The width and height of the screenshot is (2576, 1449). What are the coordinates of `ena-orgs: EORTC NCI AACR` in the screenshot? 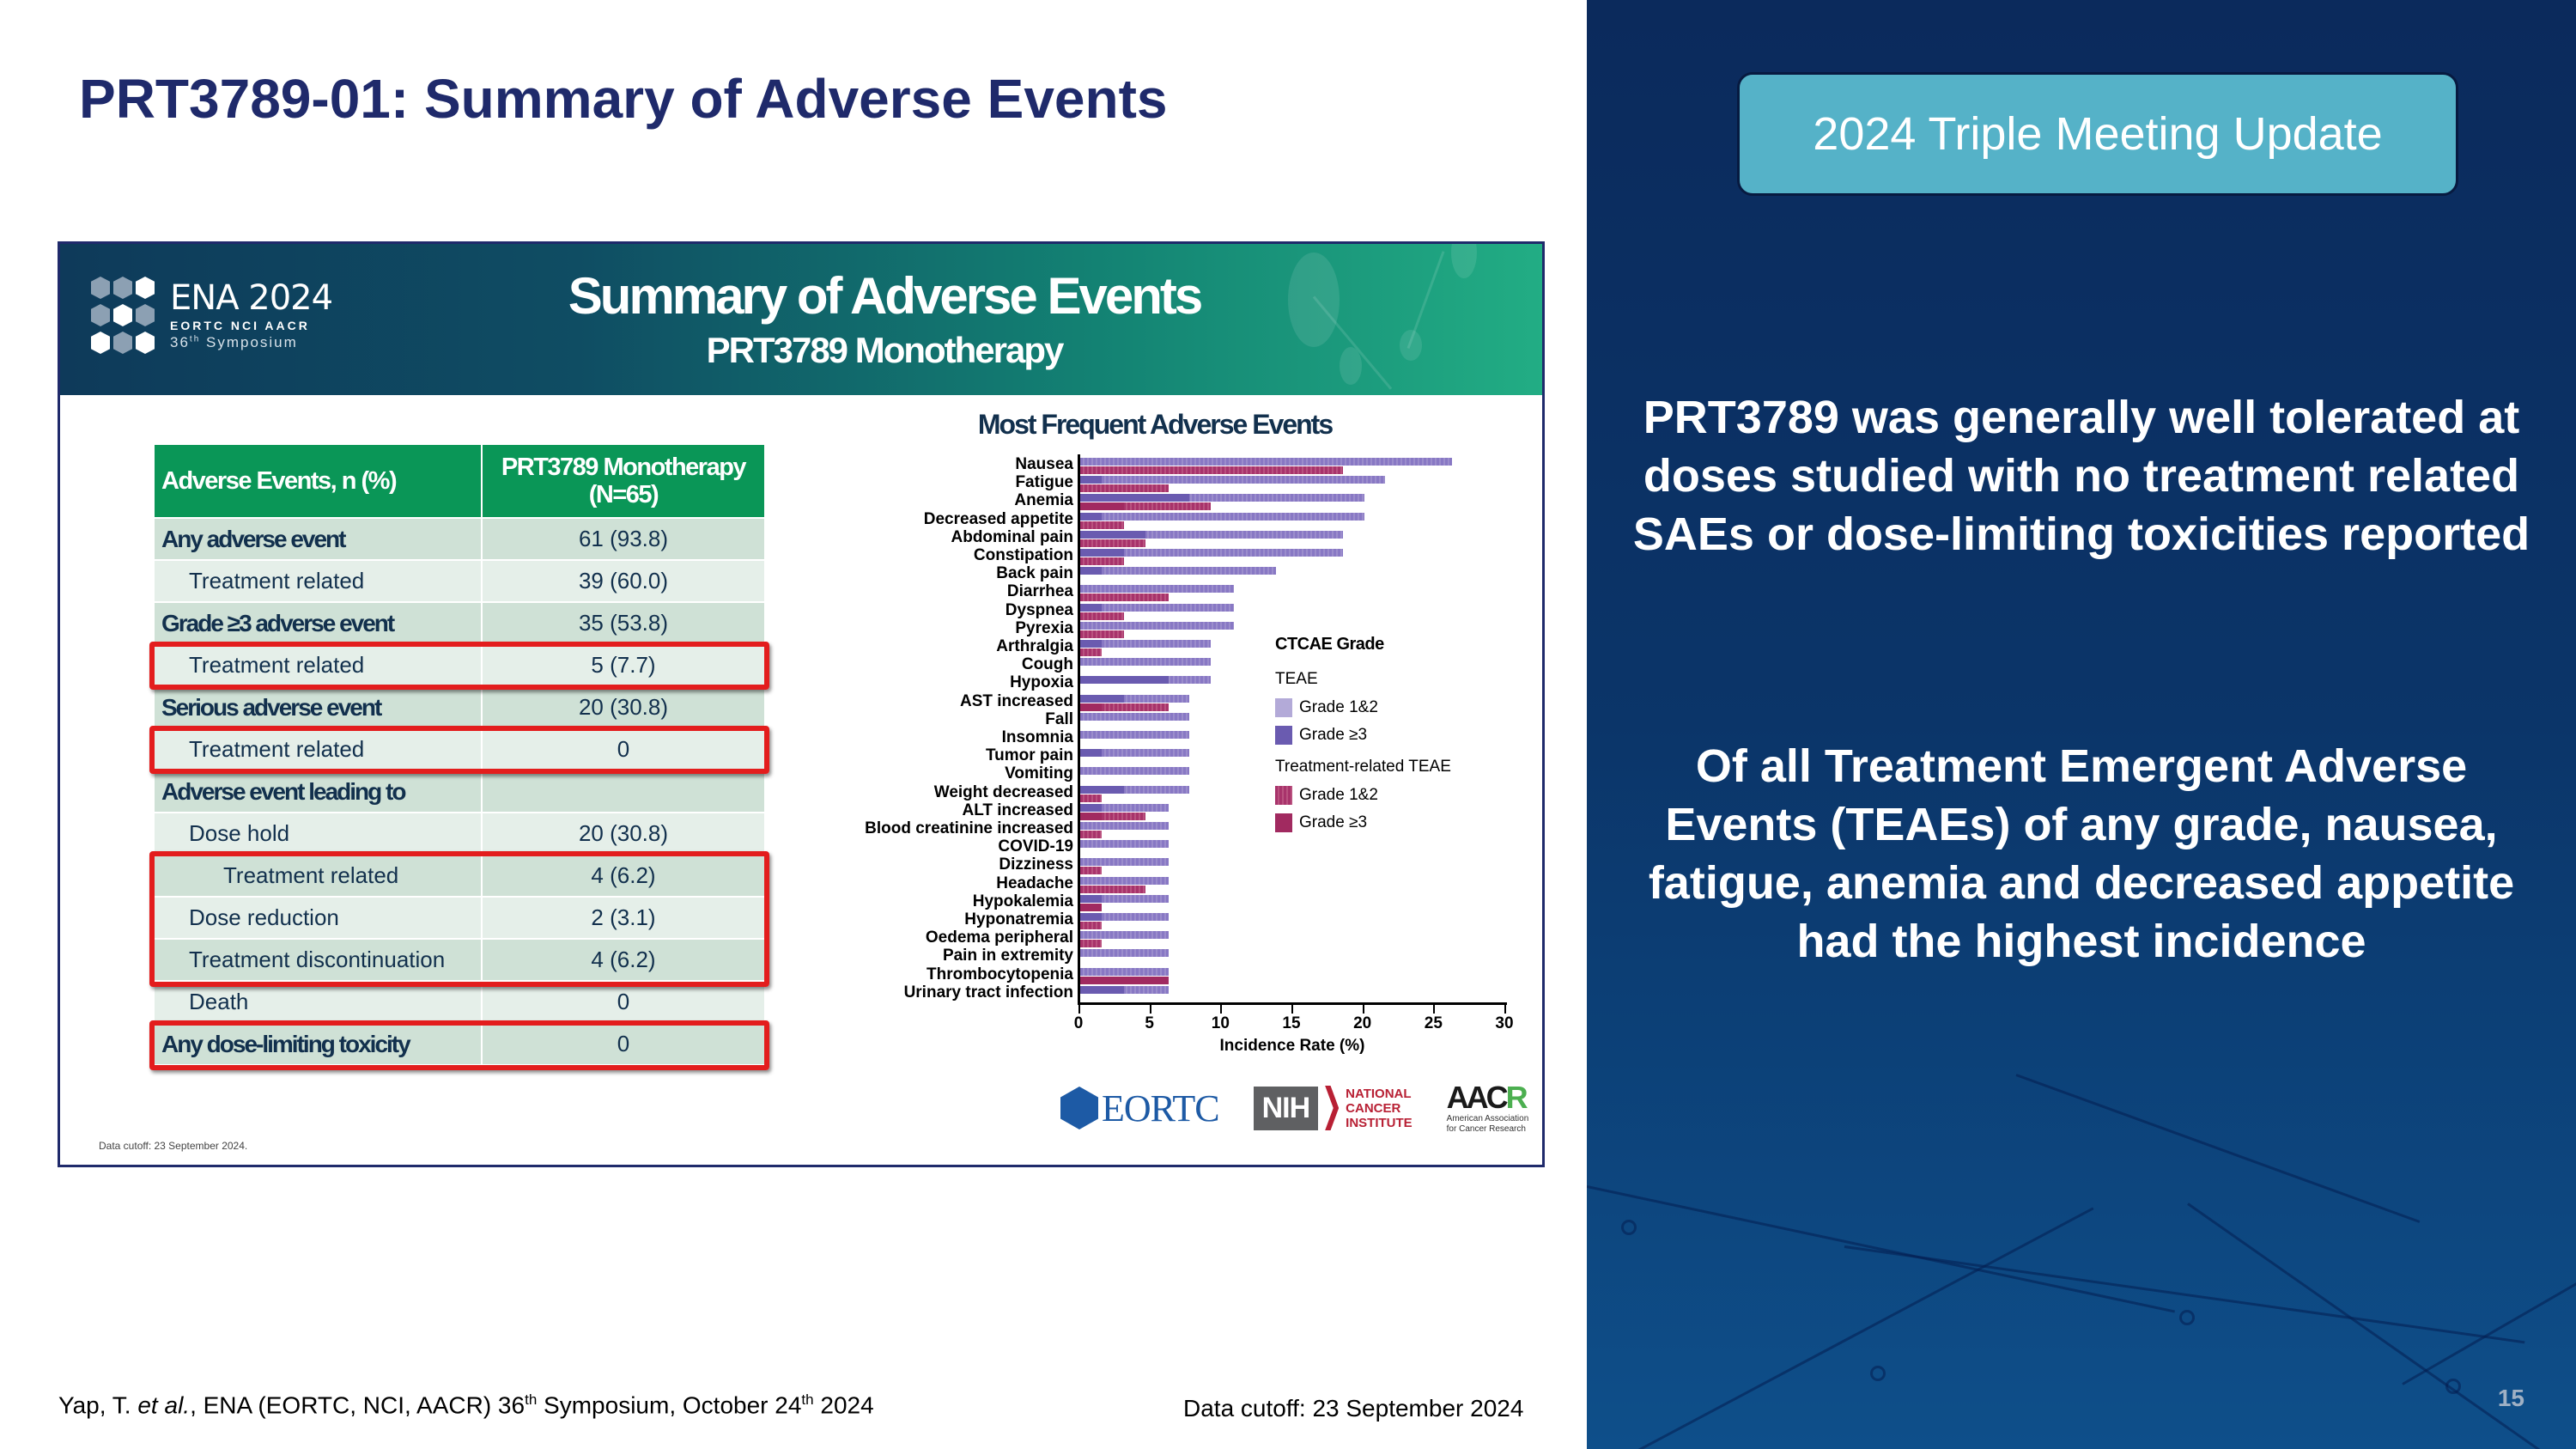 It's located at (240, 325).